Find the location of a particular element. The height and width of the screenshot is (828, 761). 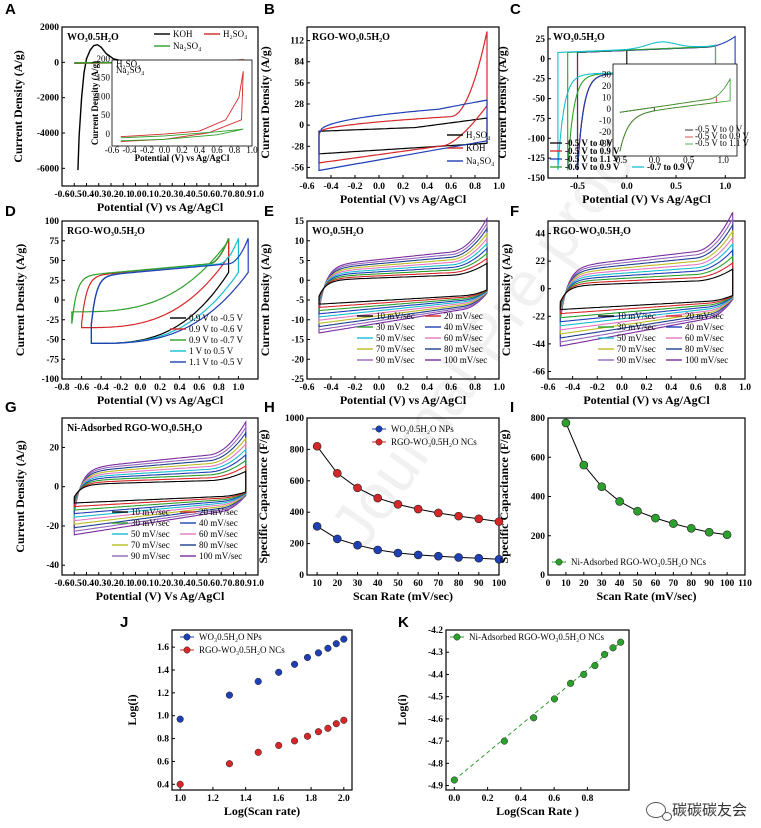

x-tick-label: 0.6 is located at coordinates (451, 388).